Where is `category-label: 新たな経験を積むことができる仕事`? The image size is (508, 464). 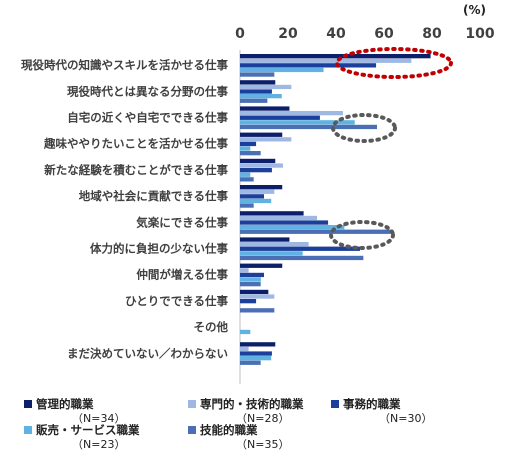
category-label: 新たな経験を積むことができる仕事 is located at coordinates (136, 170).